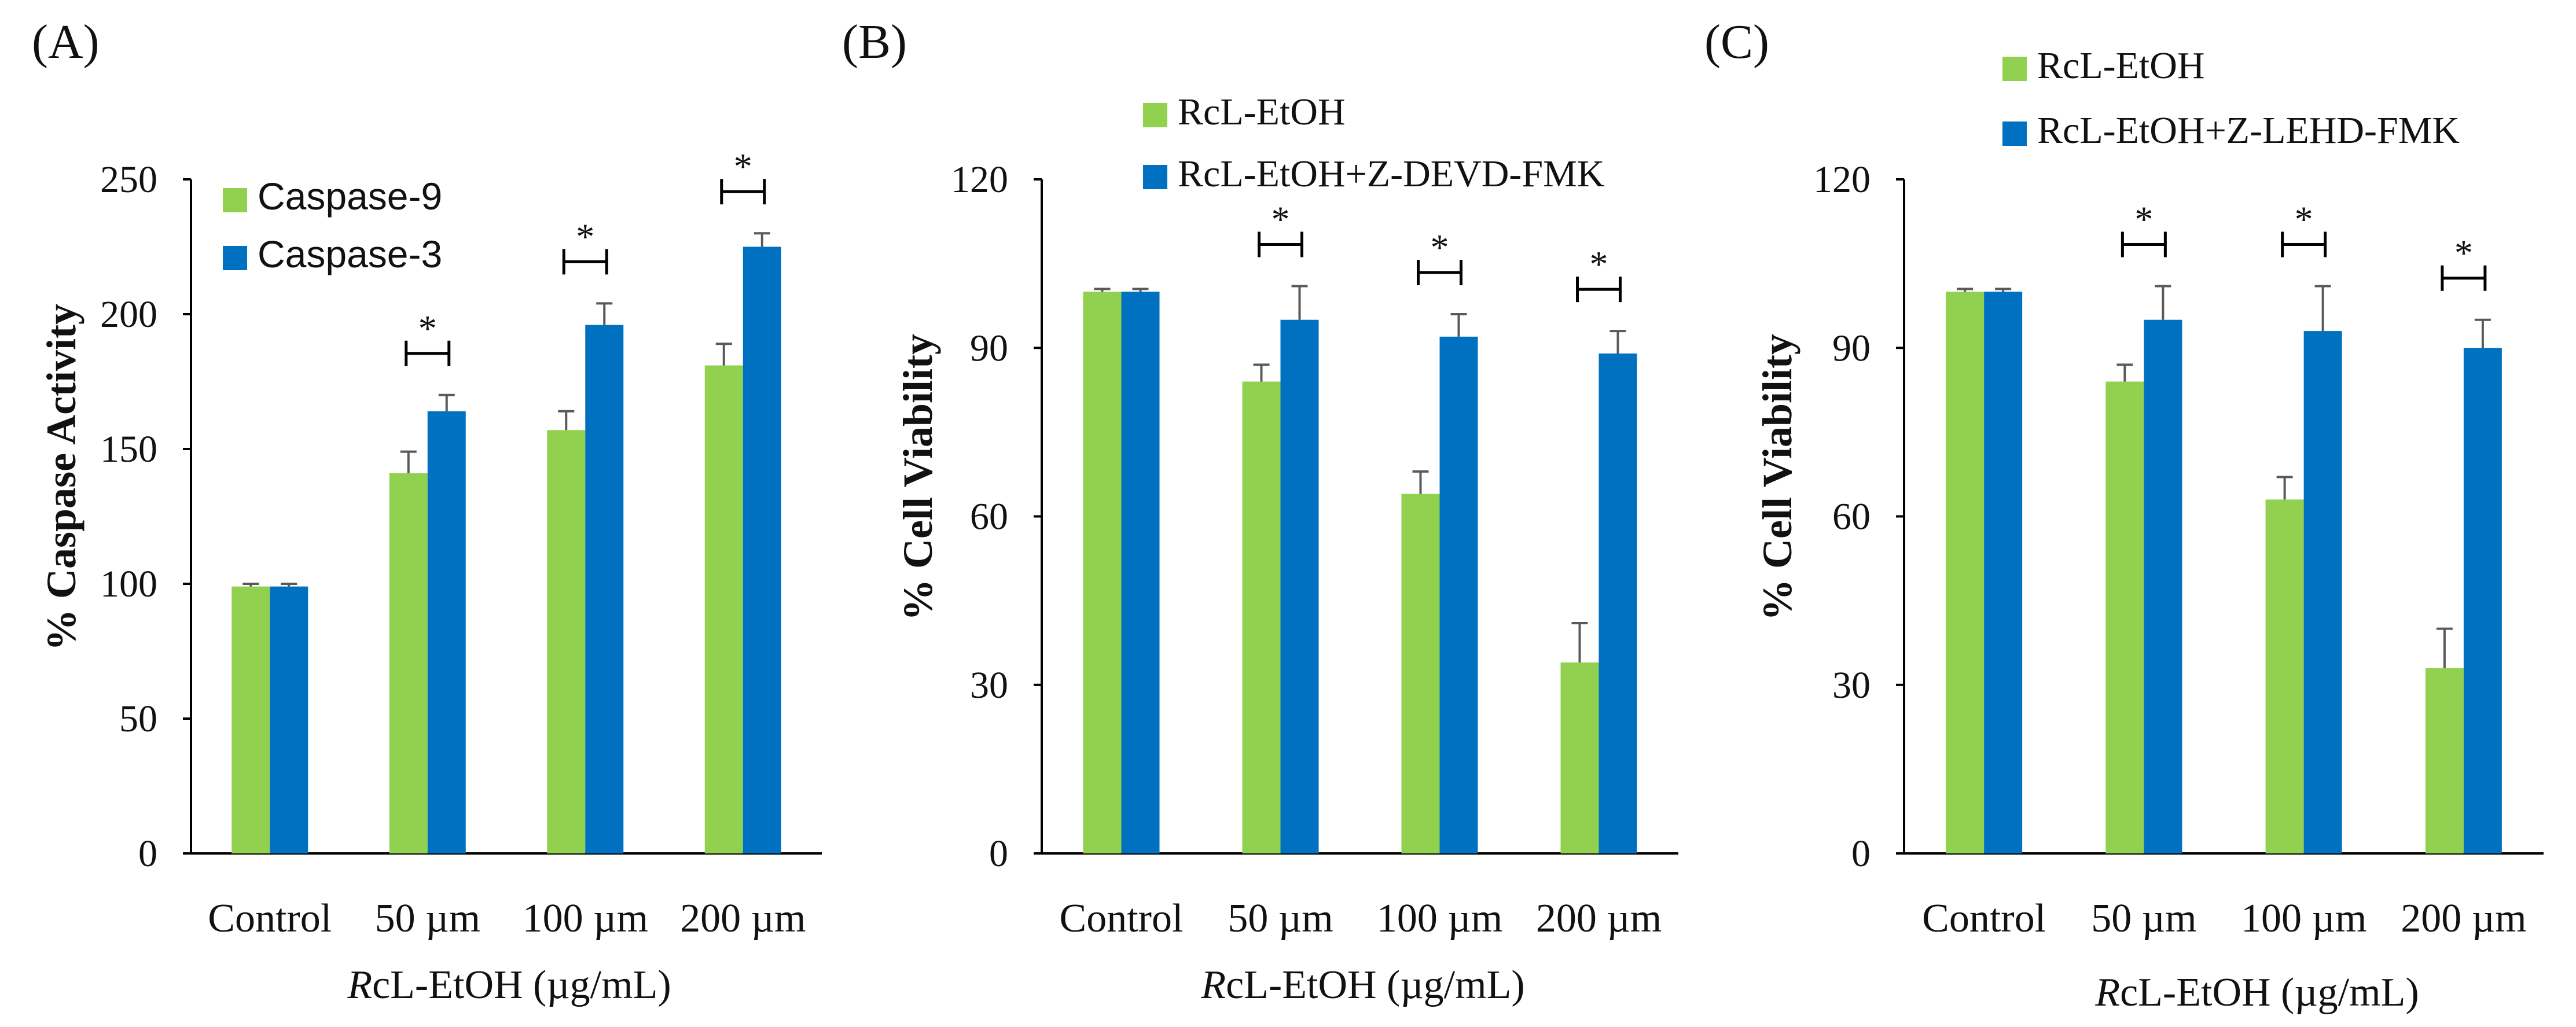 This screenshot has width=2576, height=1027. I want to click on panel-c-y-title: % Cell Viability, so click(1777, 477).